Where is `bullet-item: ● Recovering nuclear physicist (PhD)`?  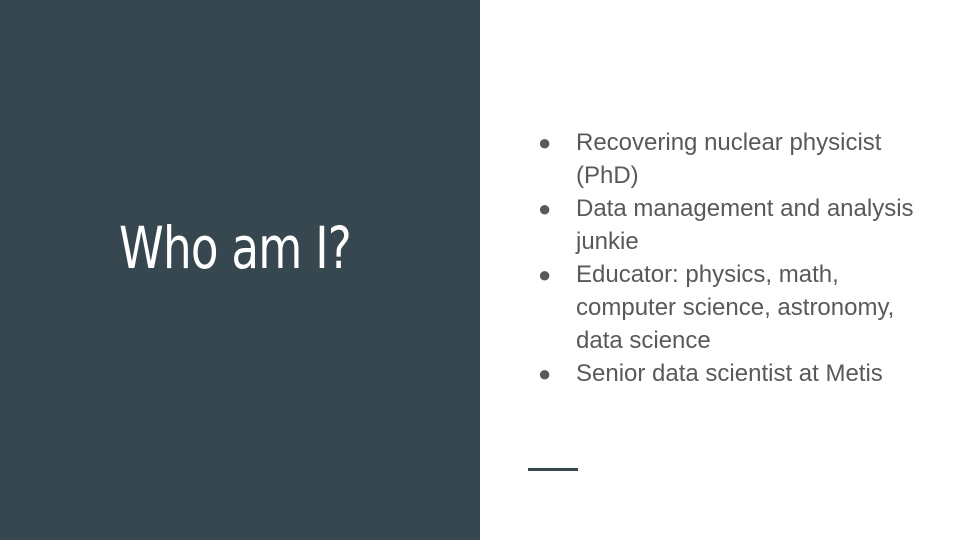
bullet-item: ● Recovering nuclear physicist (PhD) is located at coordinates (732, 159).